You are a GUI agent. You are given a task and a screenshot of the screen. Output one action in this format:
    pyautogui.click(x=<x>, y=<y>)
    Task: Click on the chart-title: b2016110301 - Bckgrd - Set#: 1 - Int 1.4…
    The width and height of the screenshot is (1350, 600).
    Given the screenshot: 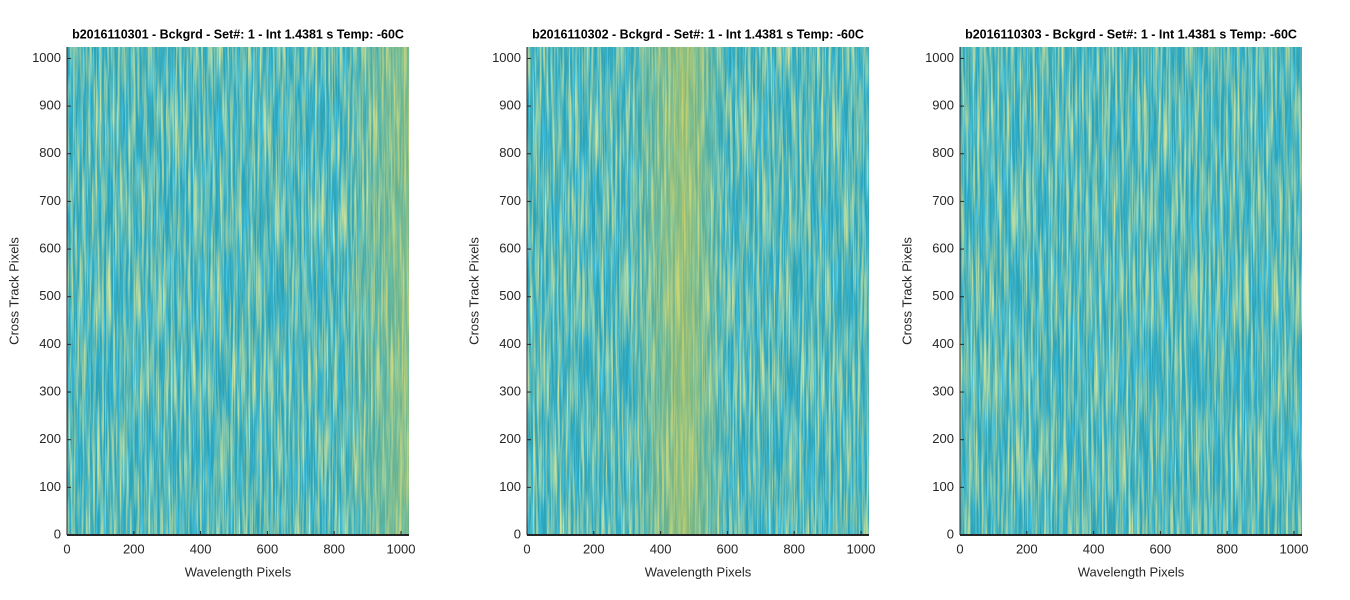 What is the action you would take?
    pyautogui.click(x=238, y=34)
    